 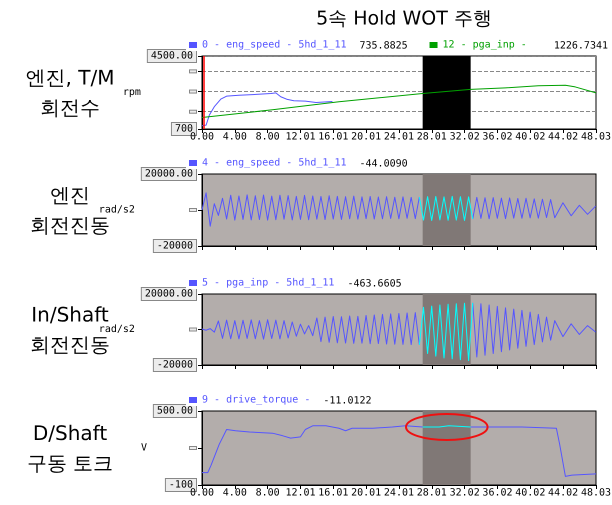 I want to click on text: 1226.7341, so click(x=581, y=46).